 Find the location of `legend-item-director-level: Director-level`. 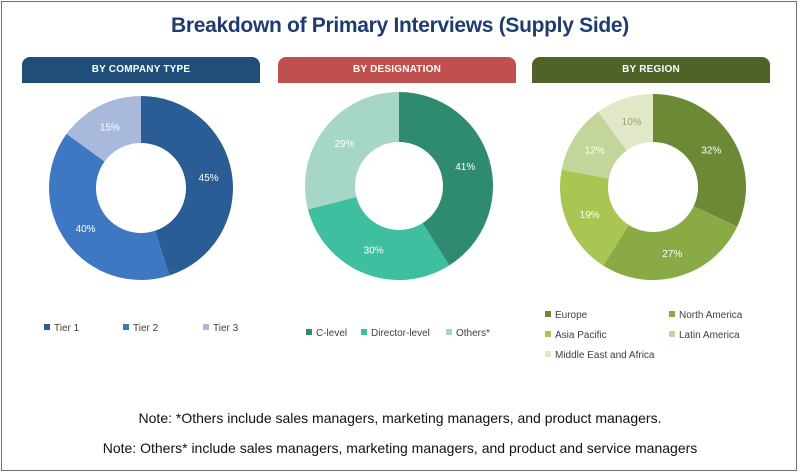

legend-item-director-level: Director-level is located at coordinates (395, 333).